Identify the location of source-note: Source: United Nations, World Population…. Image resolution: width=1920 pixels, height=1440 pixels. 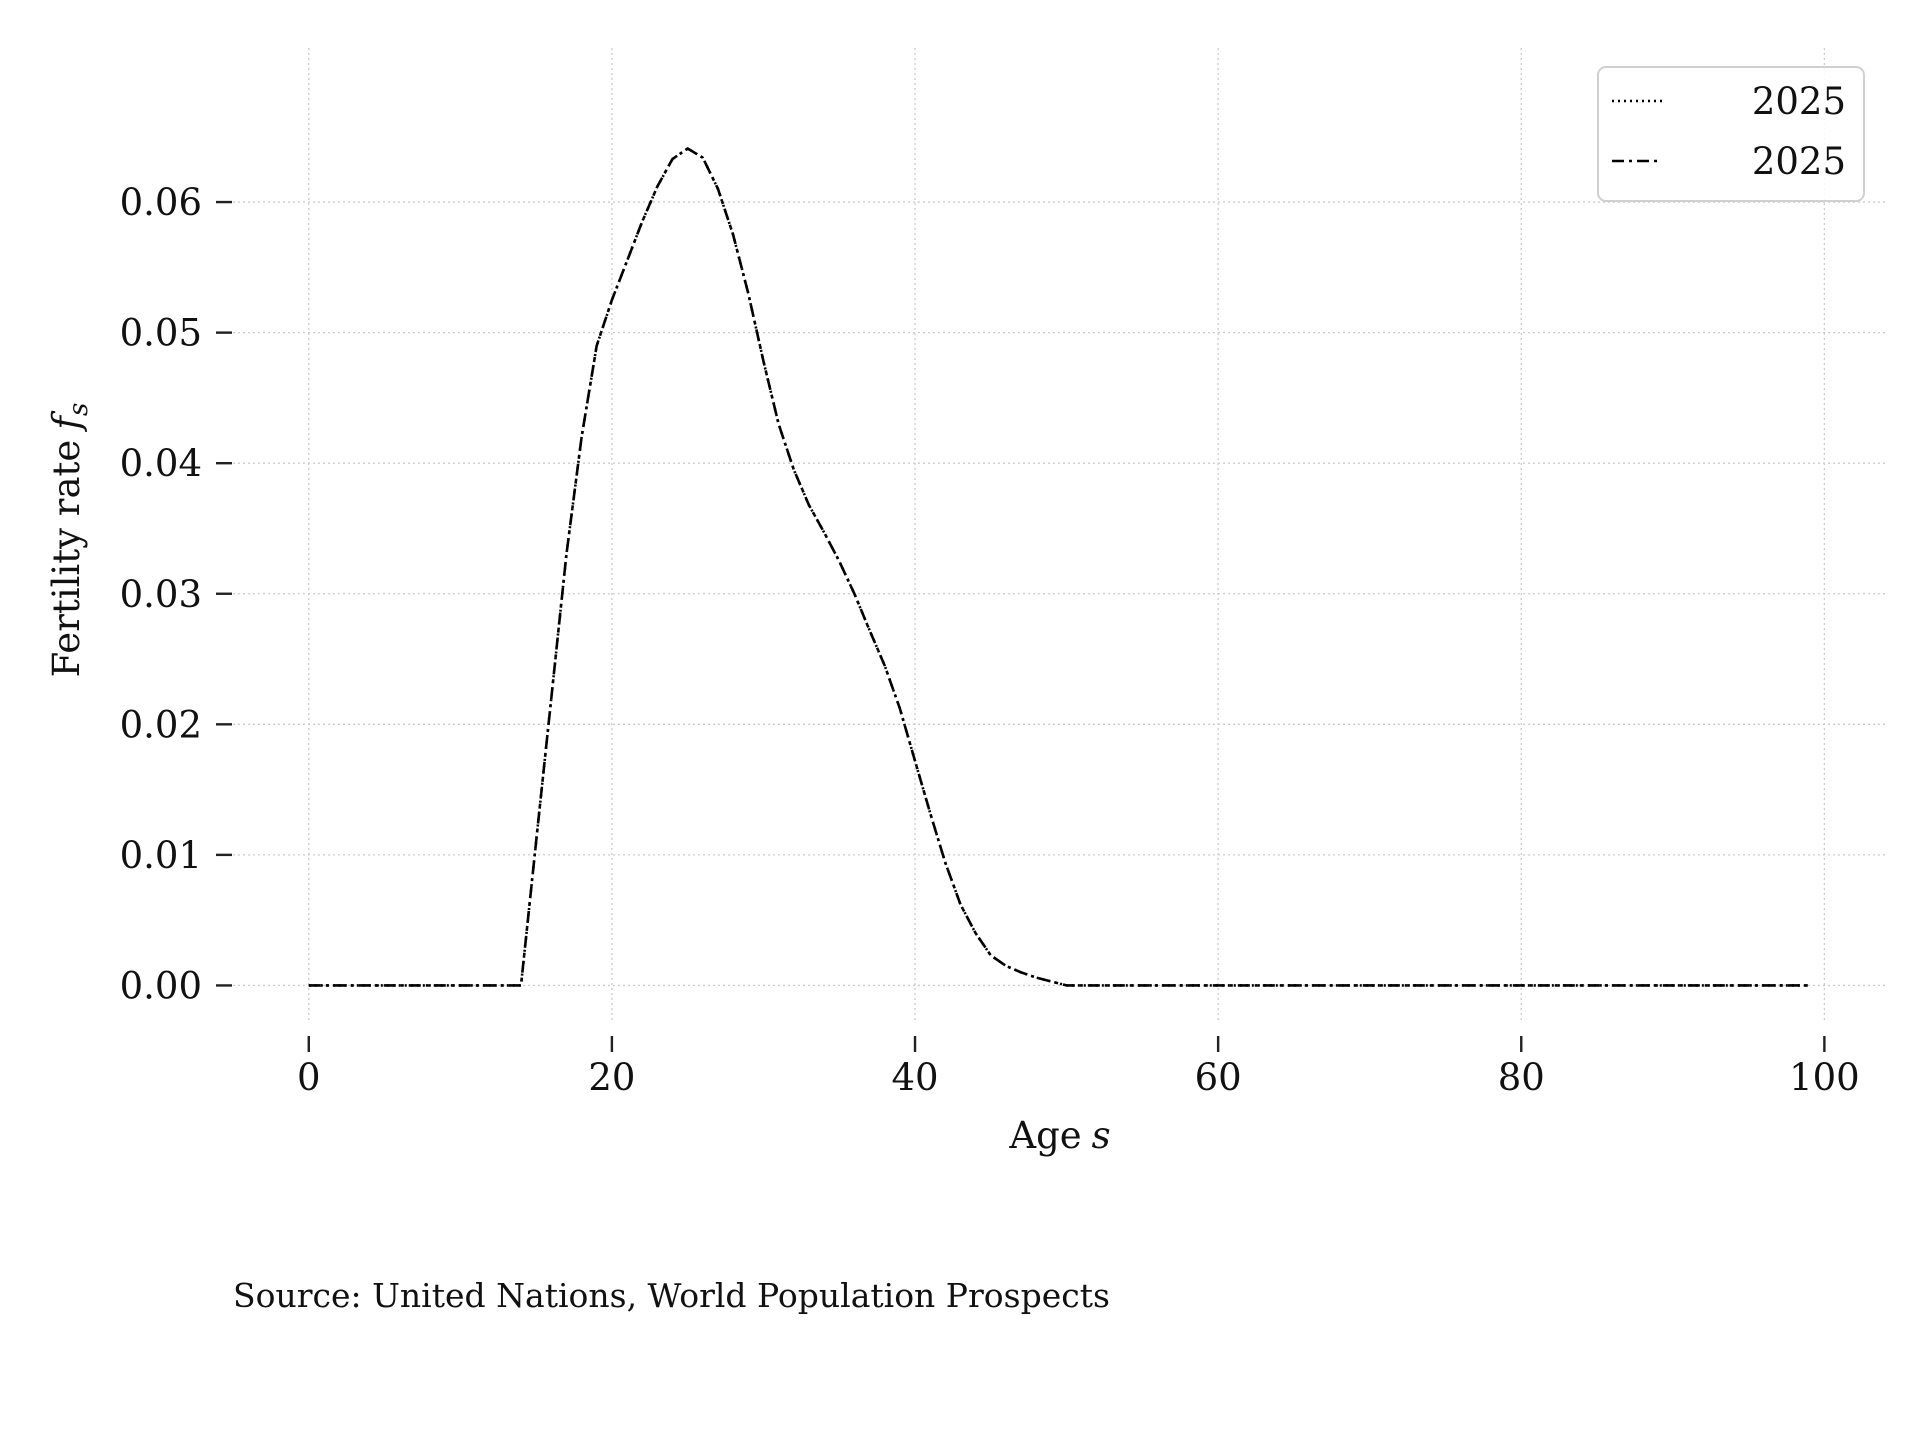
(671, 1295).